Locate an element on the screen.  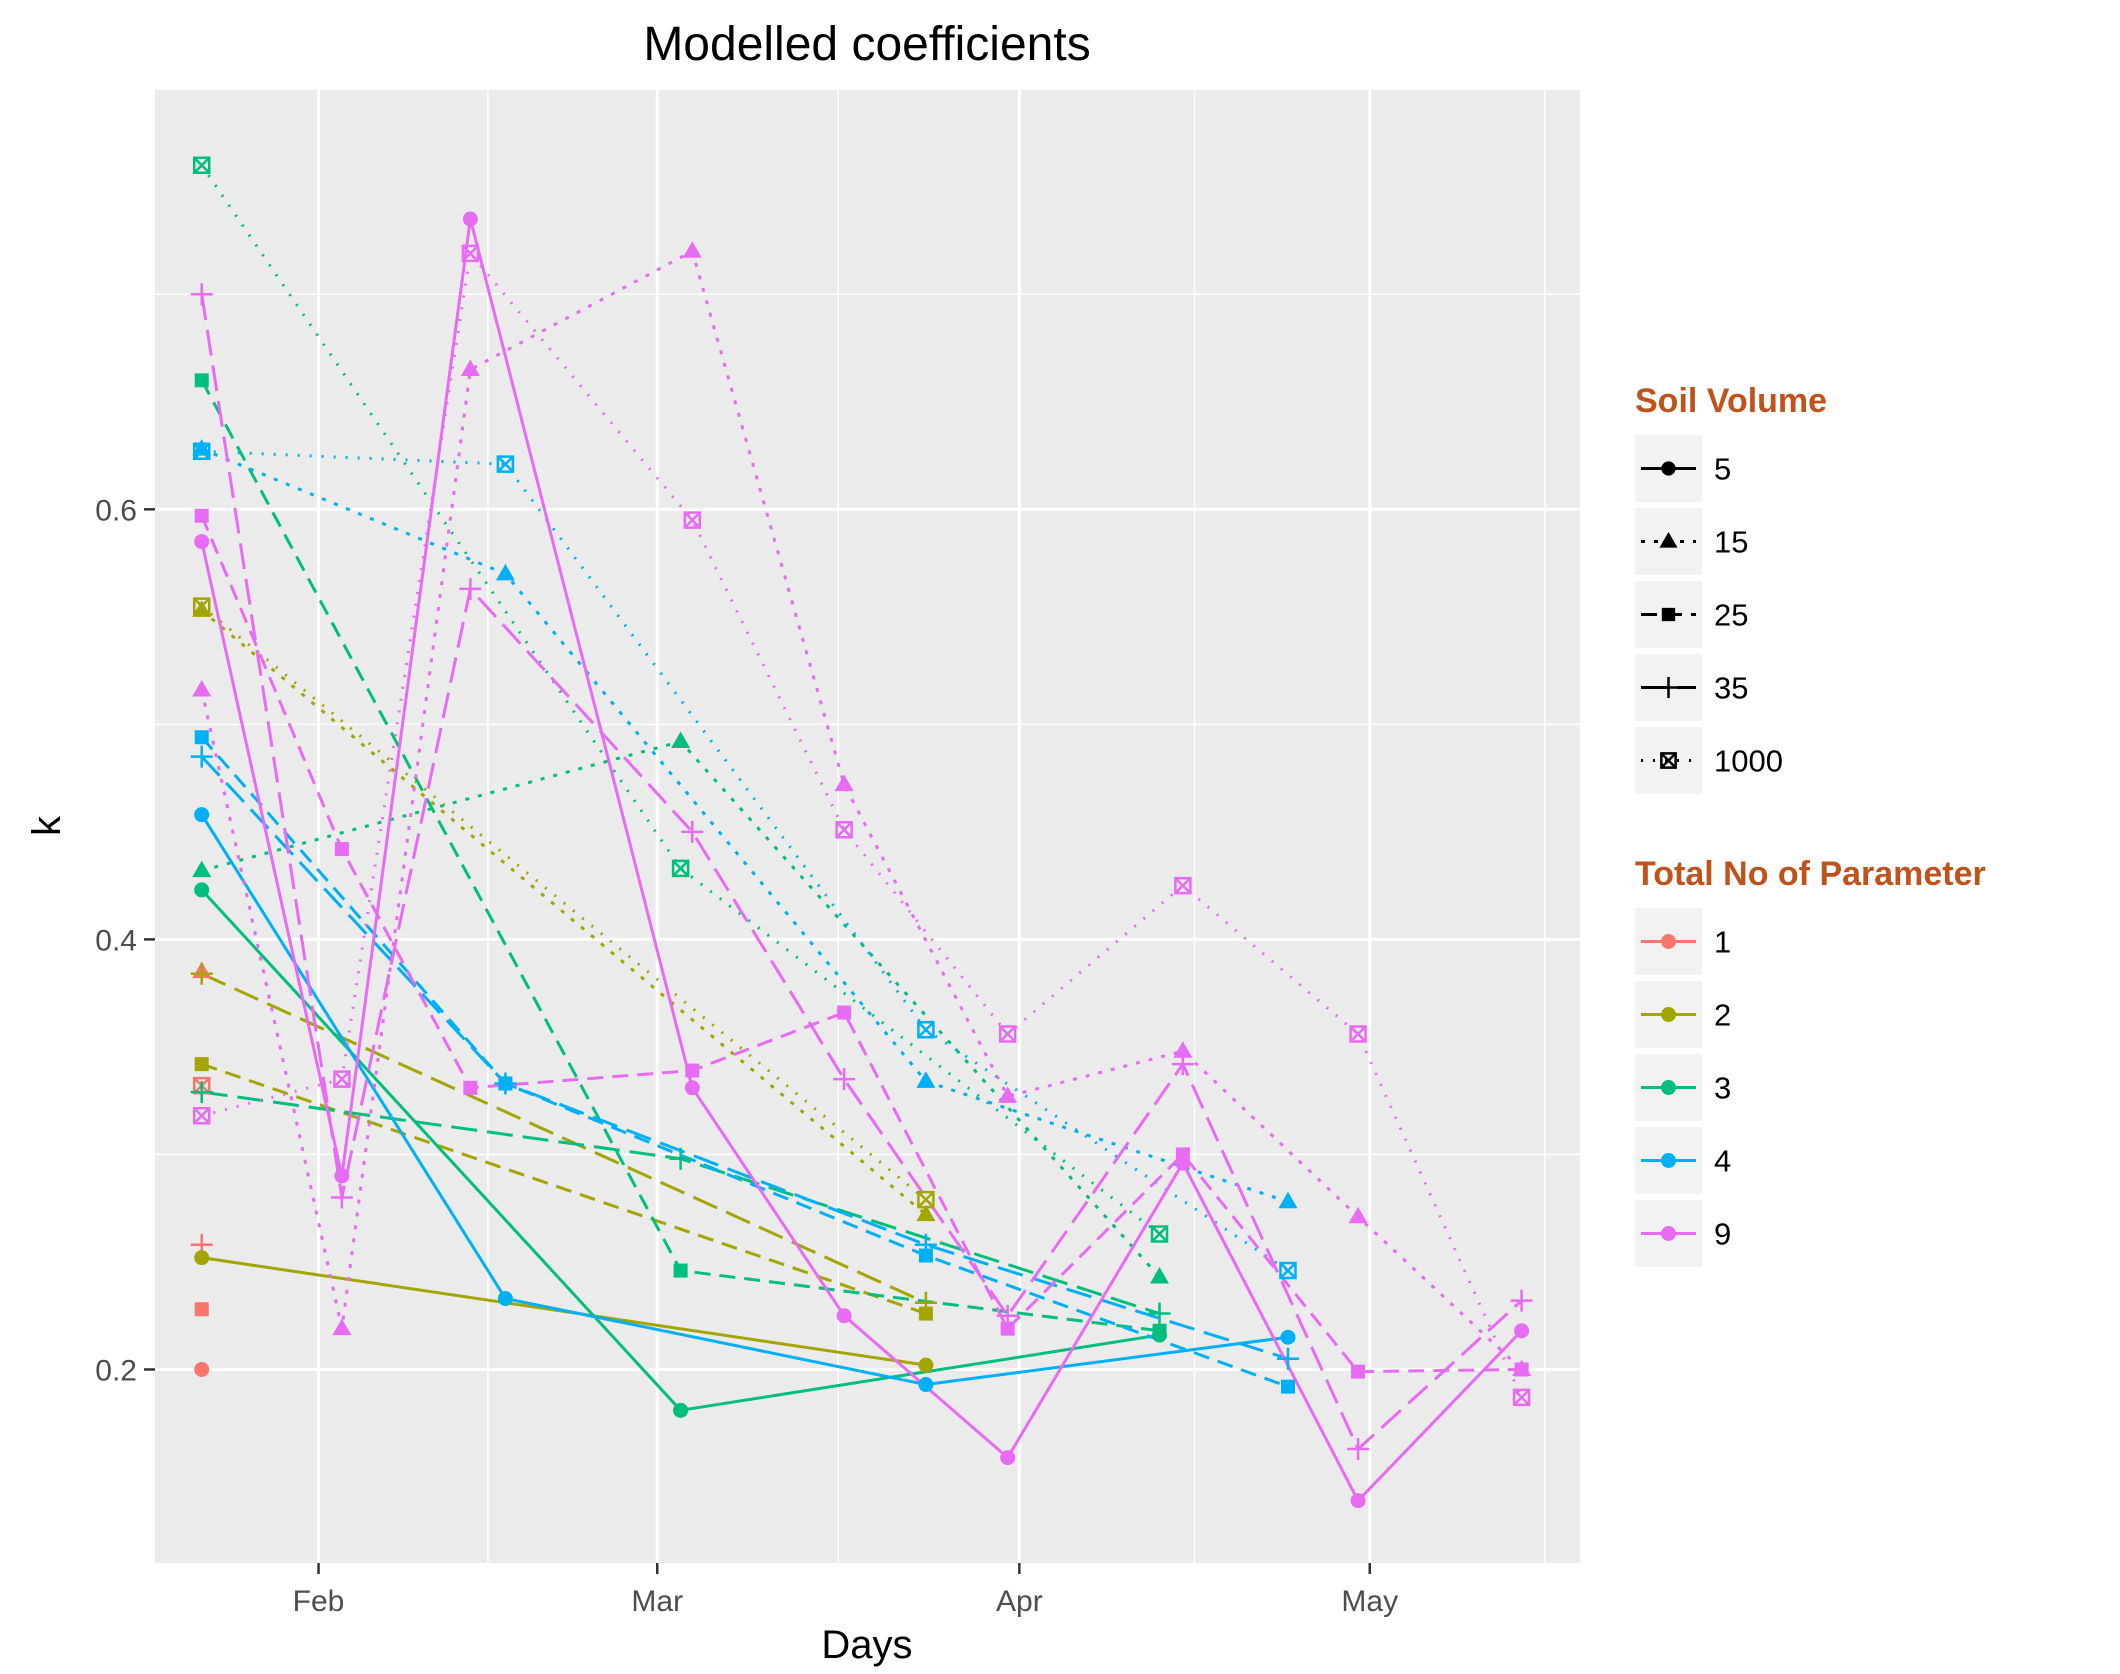
chart-title: Modelled coefficients is located at coordinates (866, 44).